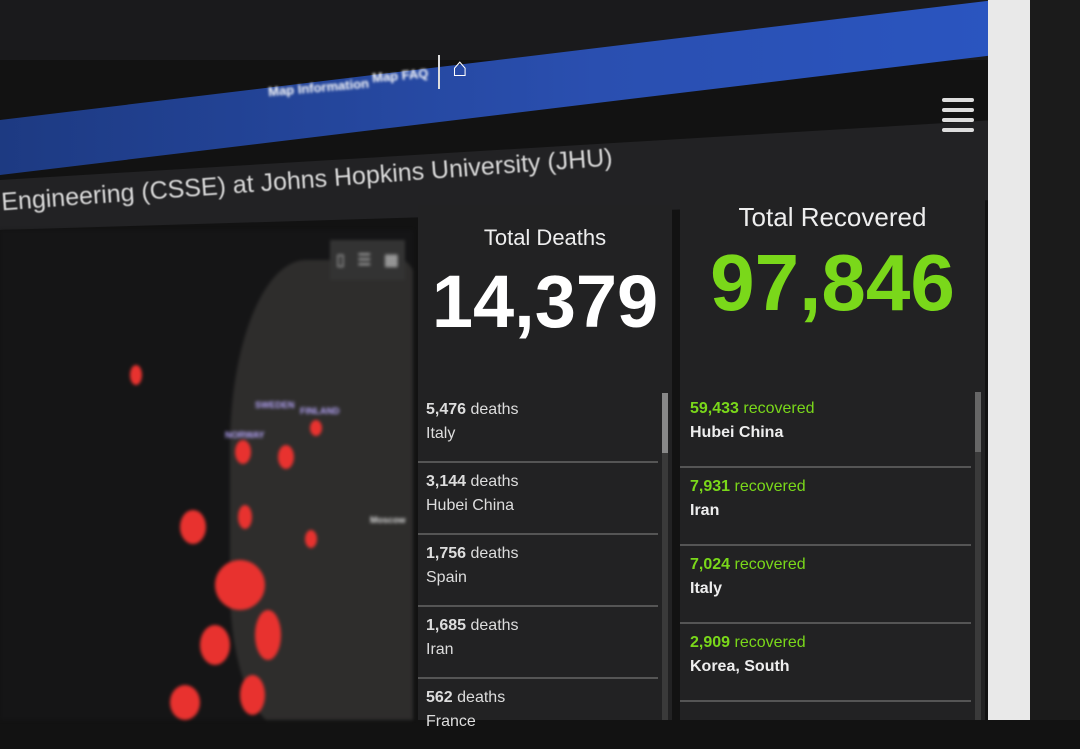 The width and height of the screenshot is (1080, 749). Describe the element at coordinates (391, 260) in the screenshot. I see `grid-icon: ▦` at that location.